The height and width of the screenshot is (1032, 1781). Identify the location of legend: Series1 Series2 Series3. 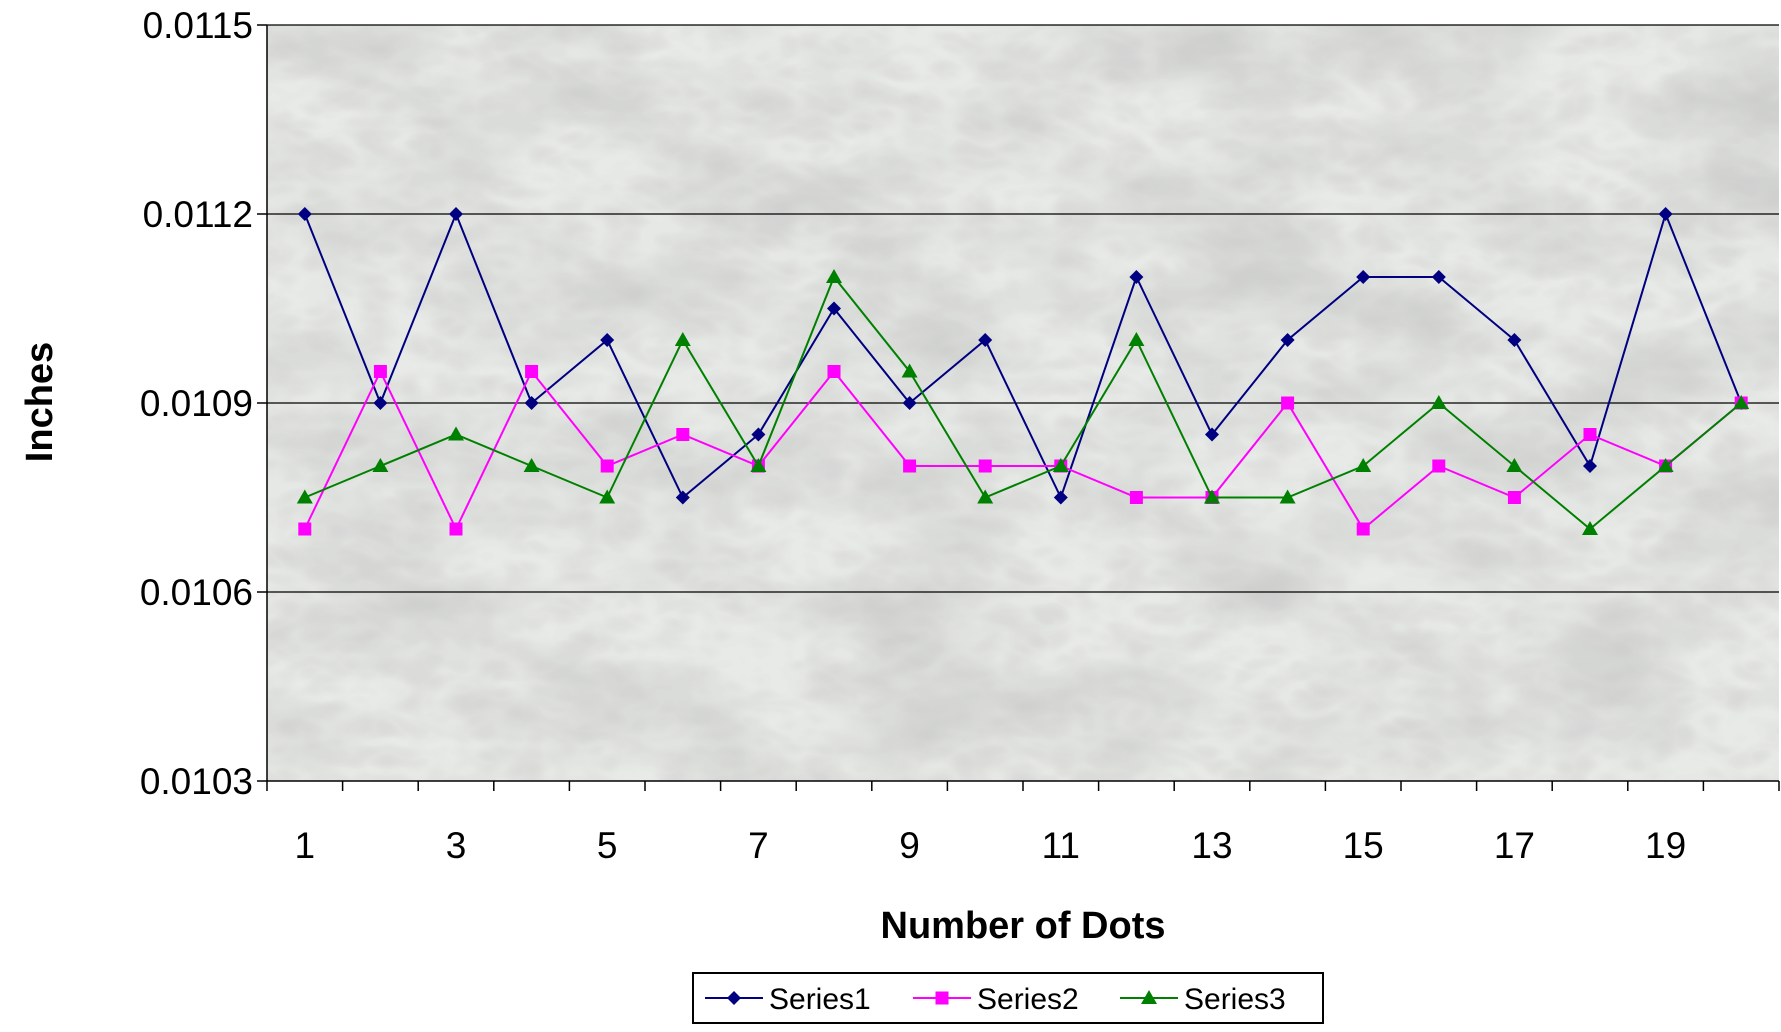
(1008, 998).